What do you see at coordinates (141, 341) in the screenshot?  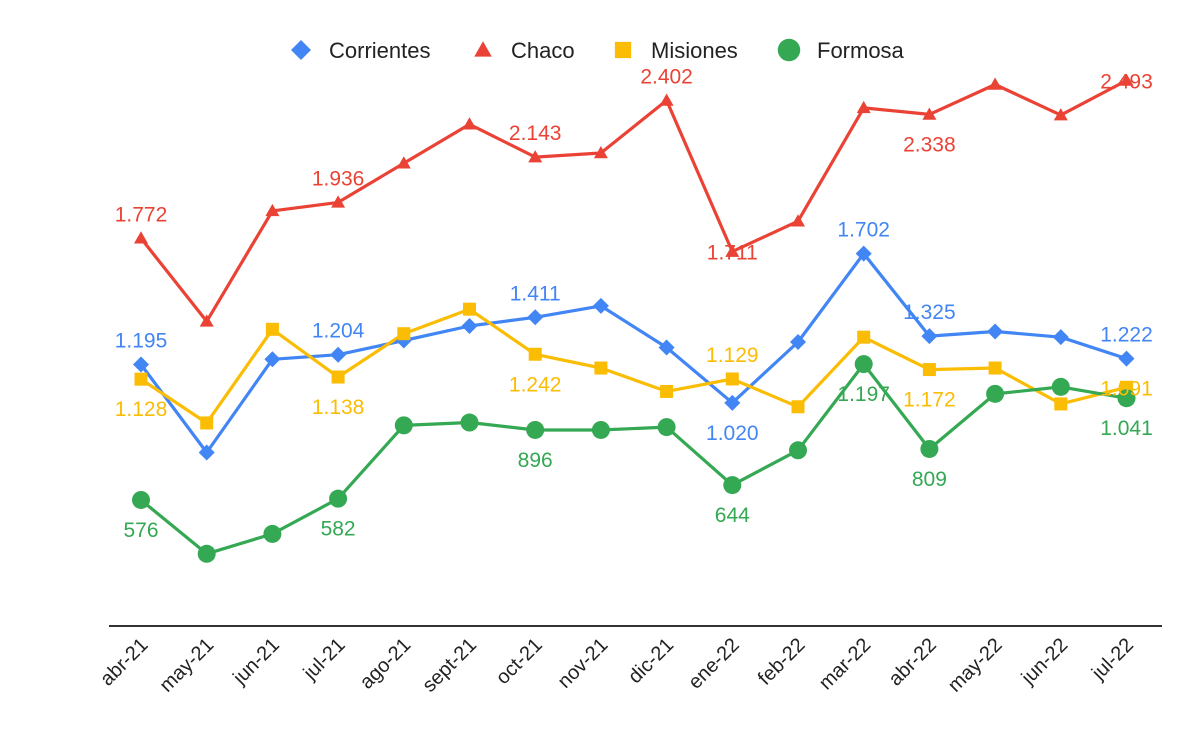 I see `data-label-corrientes-abr-21: 1.195` at bounding box center [141, 341].